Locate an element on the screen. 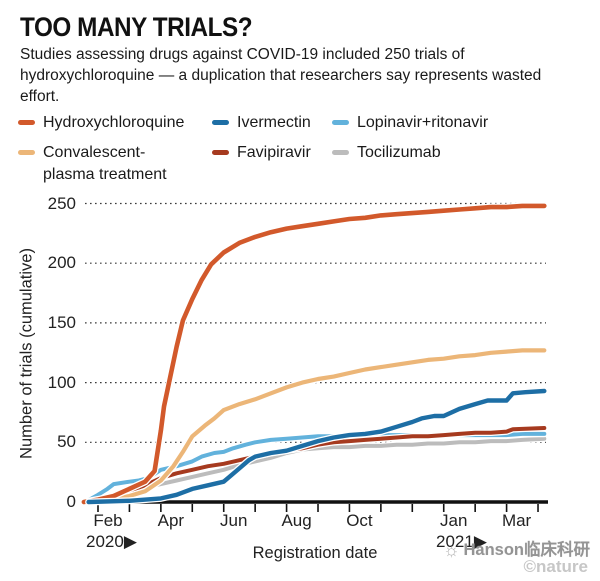  x-tick-label: Mar is located at coordinates (516, 520).